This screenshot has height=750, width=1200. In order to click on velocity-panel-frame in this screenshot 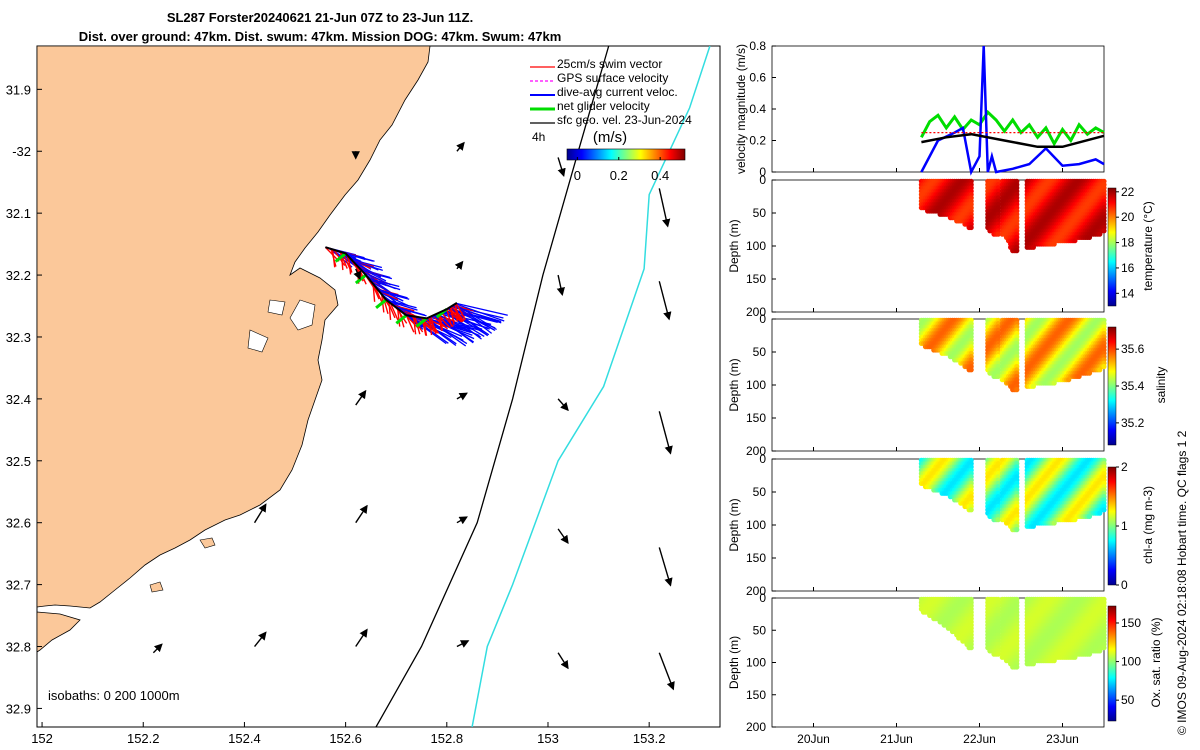, I will do `click(938, 109)`.